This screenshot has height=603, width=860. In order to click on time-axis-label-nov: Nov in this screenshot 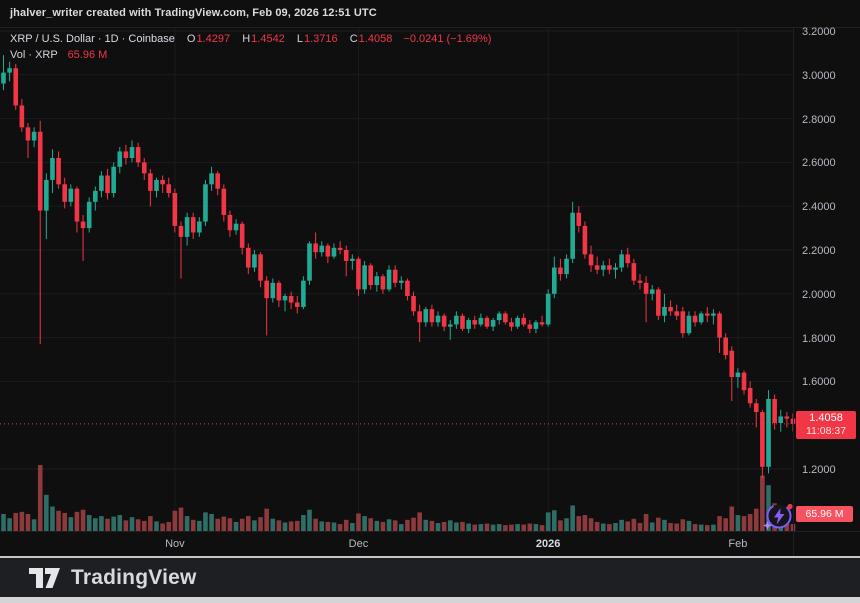, I will do `click(175, 544)`.